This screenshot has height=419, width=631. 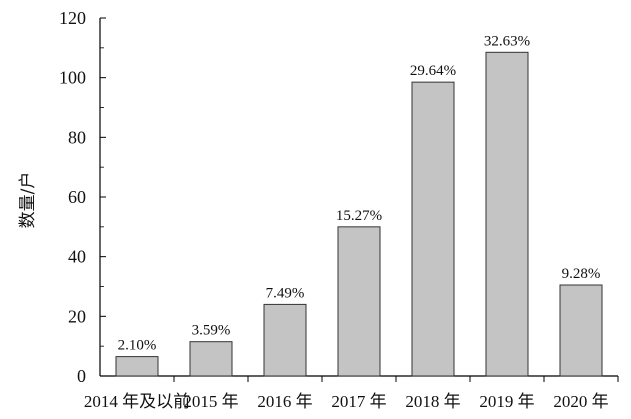 I want to click on x-tick-label: 2016 年, so click(x=284, y=401).